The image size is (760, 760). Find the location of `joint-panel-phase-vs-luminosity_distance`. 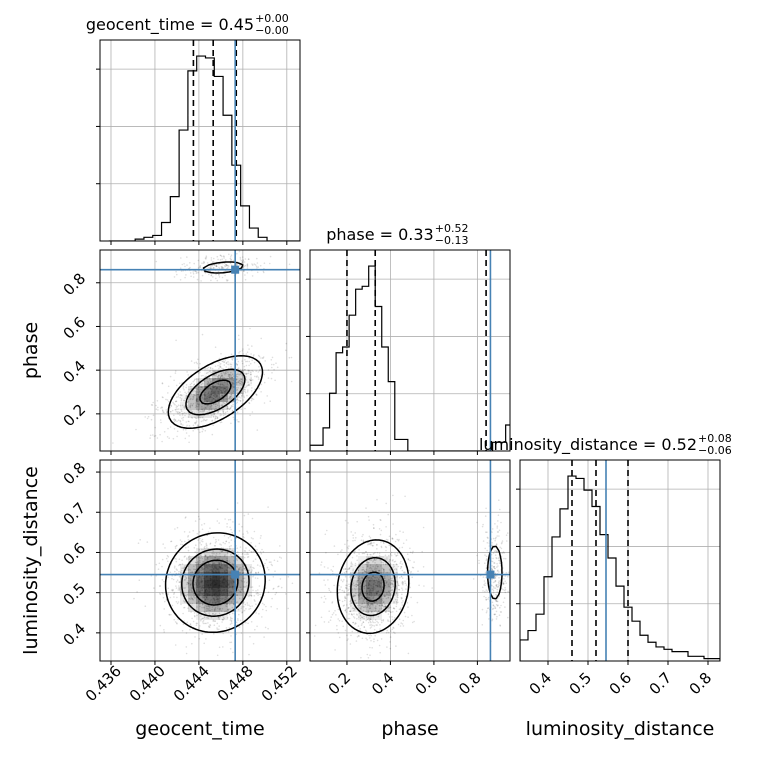

joint-panel-phase-vs-luminosity_distance is located at coordinates (411, 562).